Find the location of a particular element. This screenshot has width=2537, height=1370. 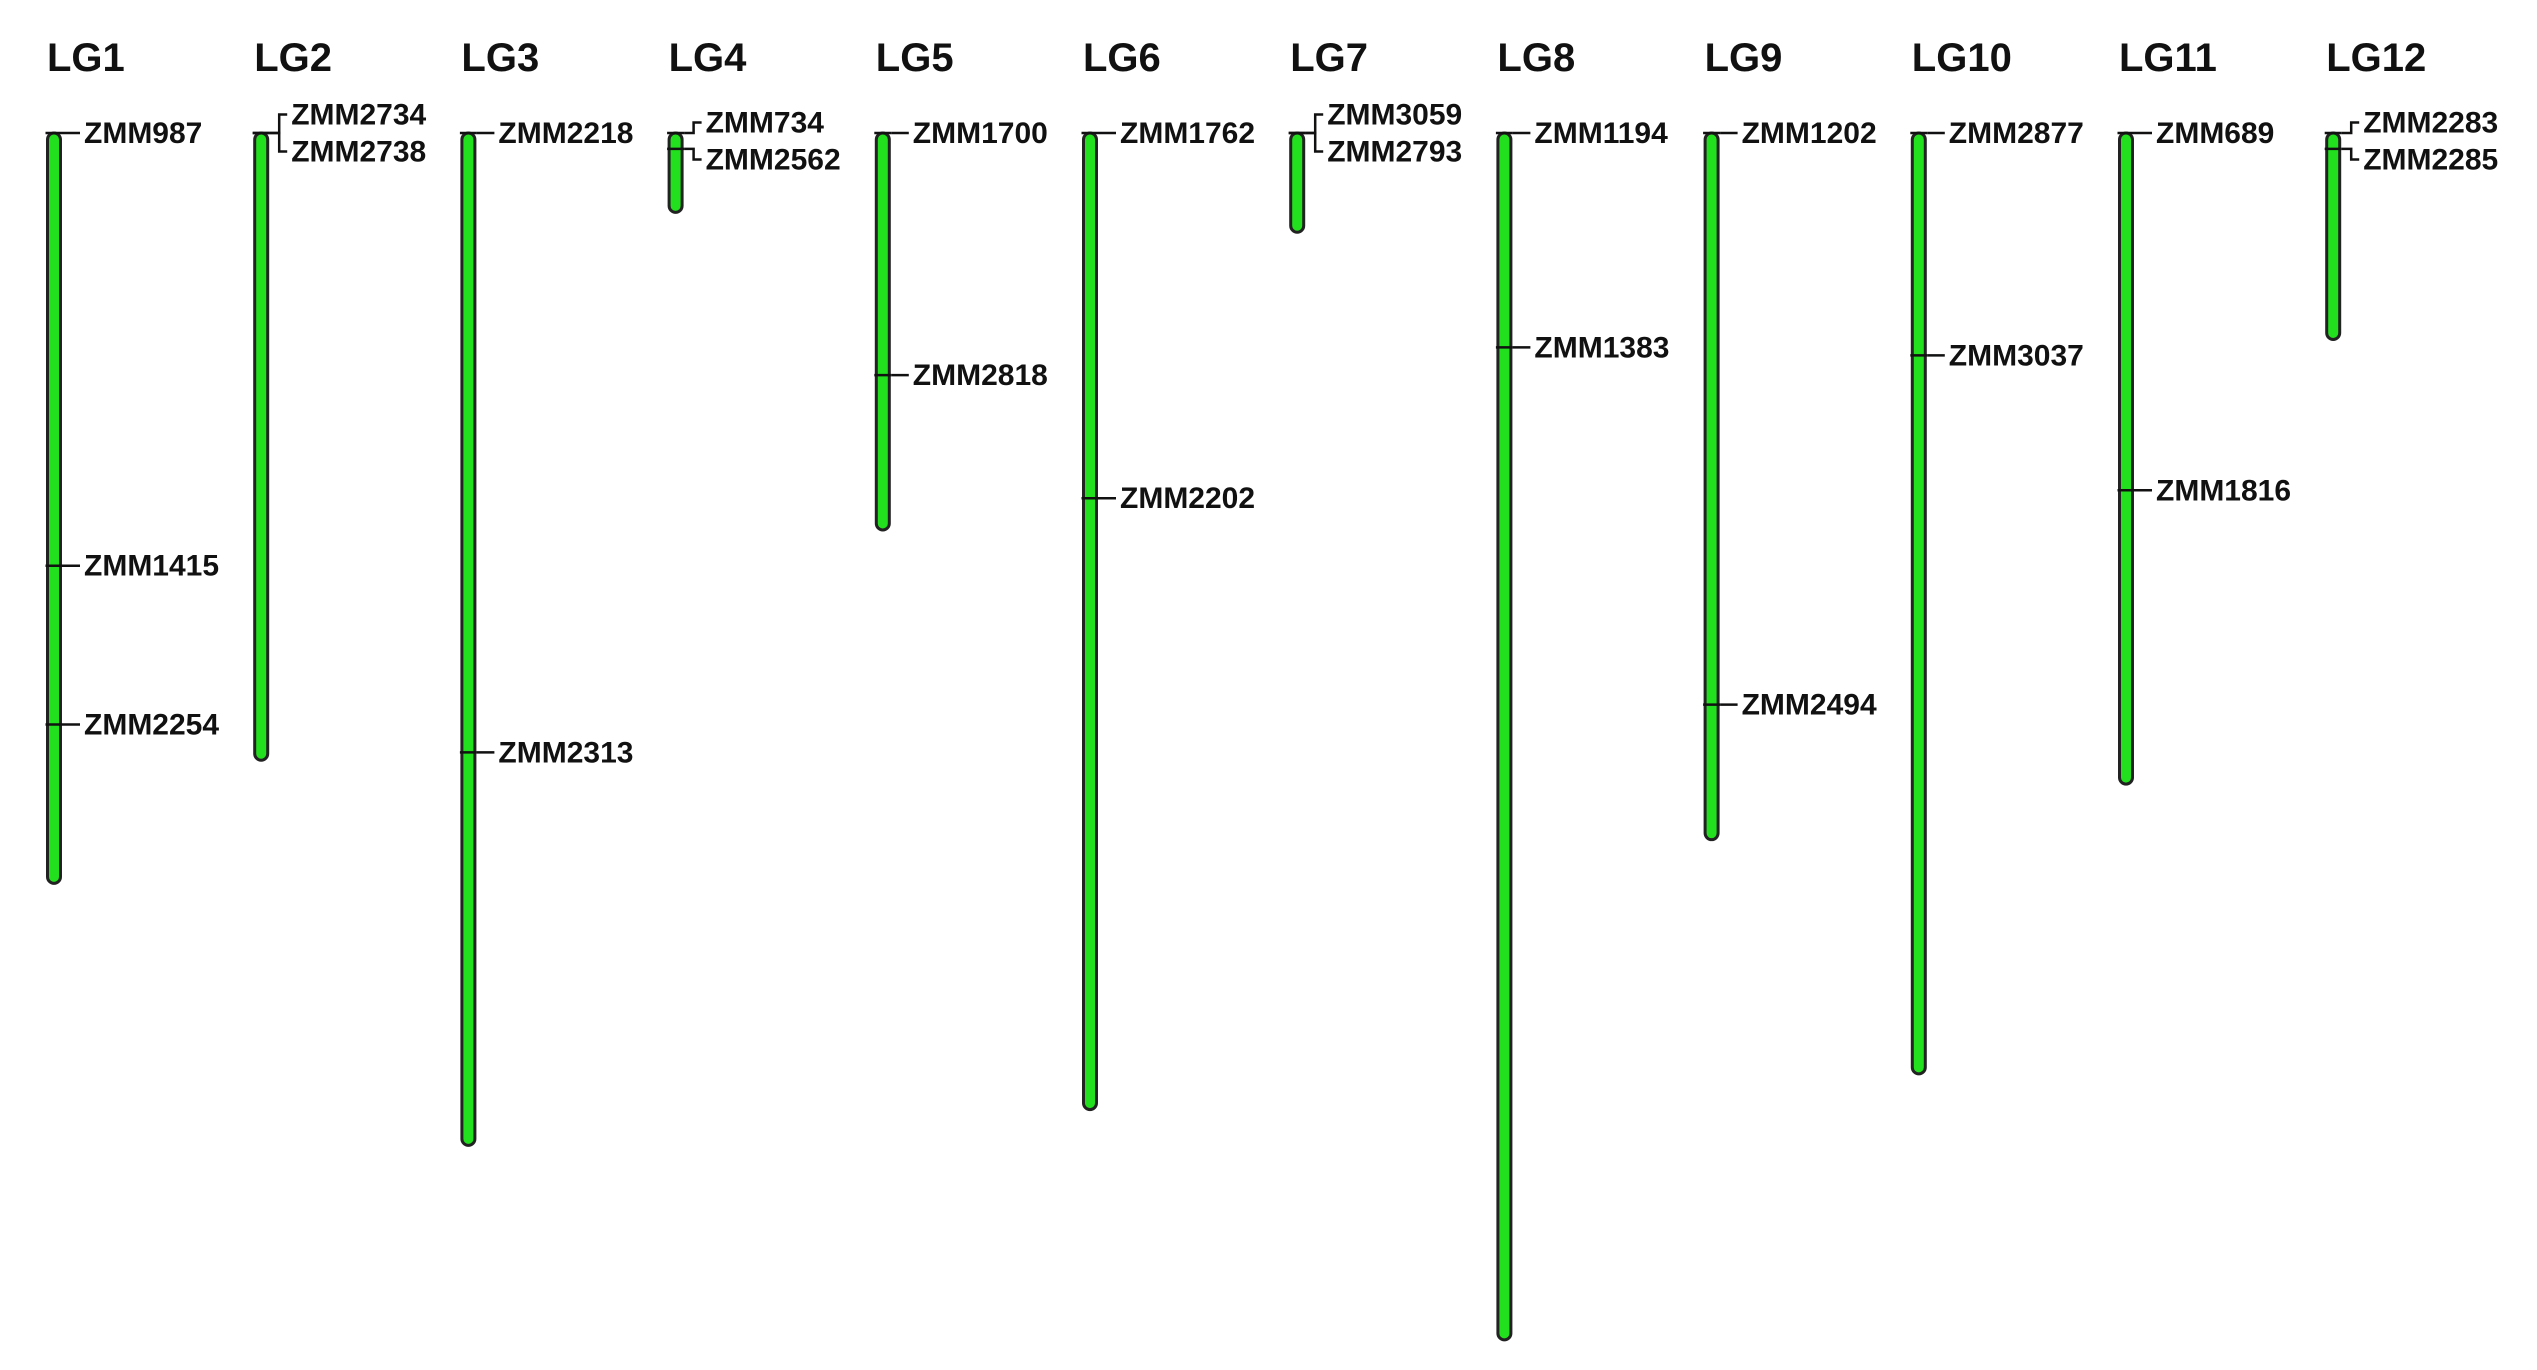

marker-leader-zmm2285 is located at coordinates (2350, 154).